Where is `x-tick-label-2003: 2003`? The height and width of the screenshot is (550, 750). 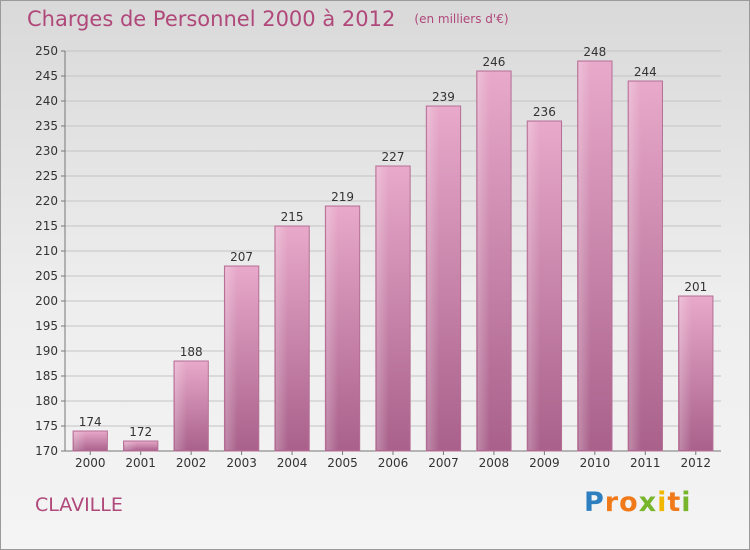
x-tick-label-2003: 2003 is located at coordinates (241, 463).